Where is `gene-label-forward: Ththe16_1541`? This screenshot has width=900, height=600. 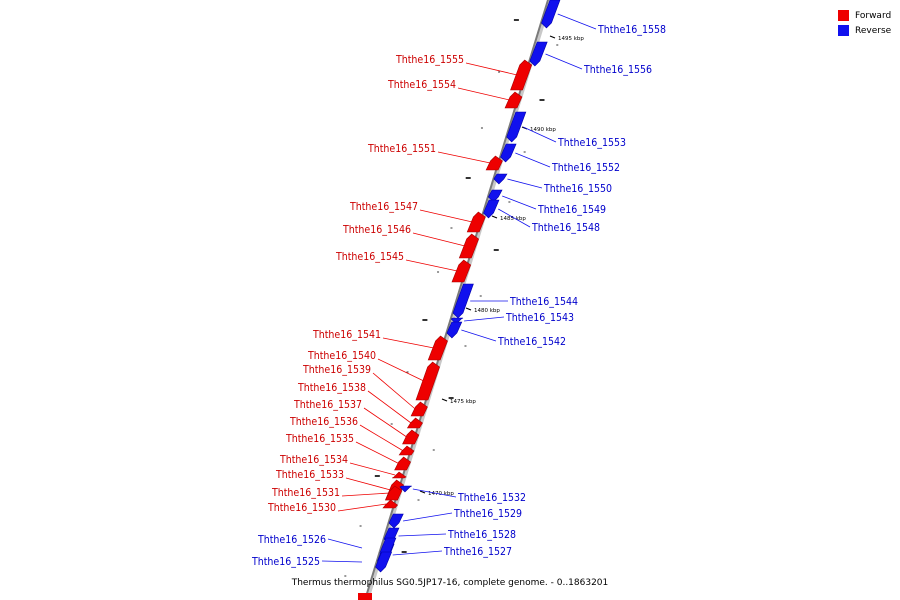
gene-label-forward: Ththe16_1541 is located at coordinates (346, 335).